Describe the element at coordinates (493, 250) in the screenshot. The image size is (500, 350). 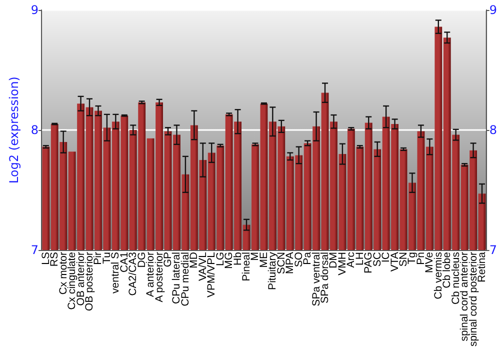
I see `y2-tick-label: 7` at that location.